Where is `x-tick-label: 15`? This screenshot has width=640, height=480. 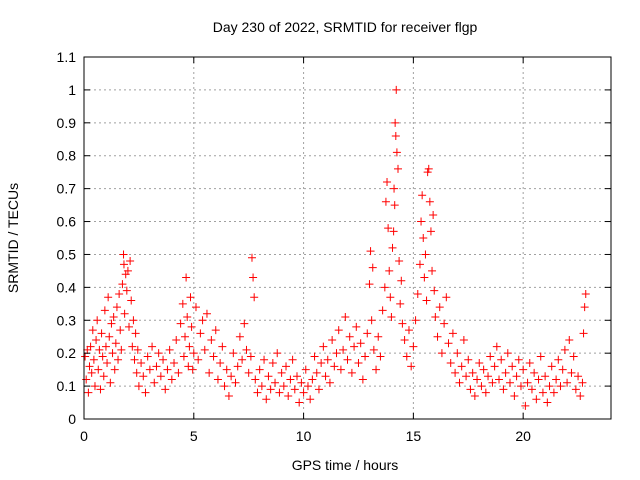
x-tick-label: 15 is located at coordinates (414, 436).